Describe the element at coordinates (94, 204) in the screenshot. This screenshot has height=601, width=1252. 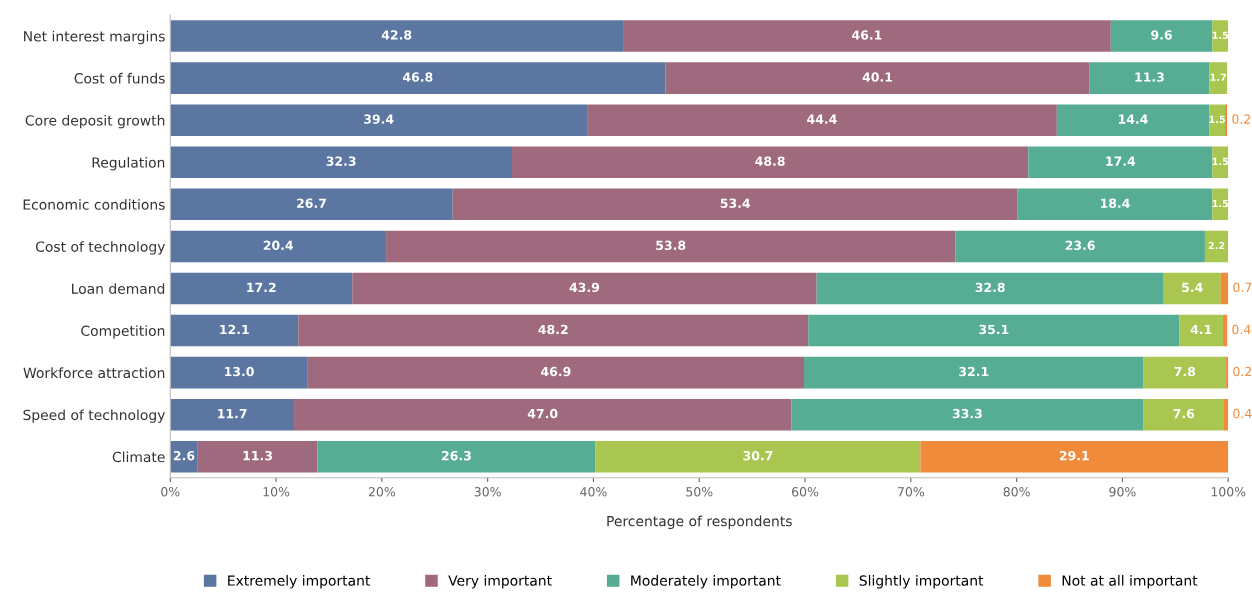
I see `y-tick-label: Economic conditions` at that location.